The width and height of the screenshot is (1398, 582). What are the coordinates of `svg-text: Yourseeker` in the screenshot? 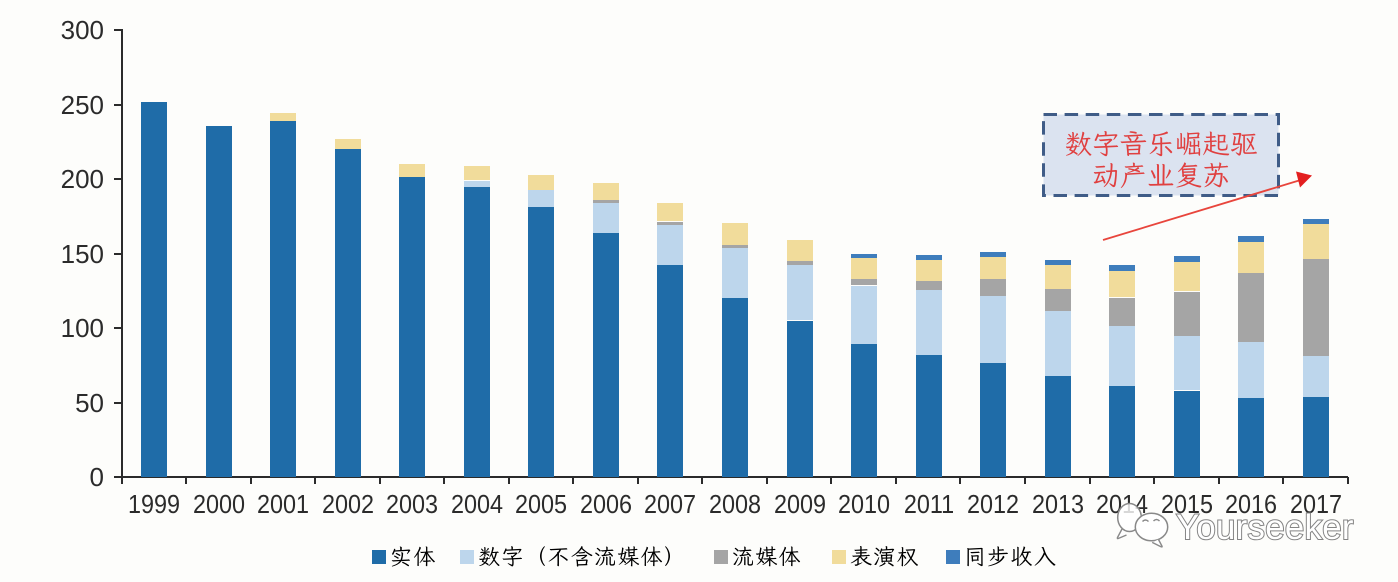 It's located at (1265, 527).